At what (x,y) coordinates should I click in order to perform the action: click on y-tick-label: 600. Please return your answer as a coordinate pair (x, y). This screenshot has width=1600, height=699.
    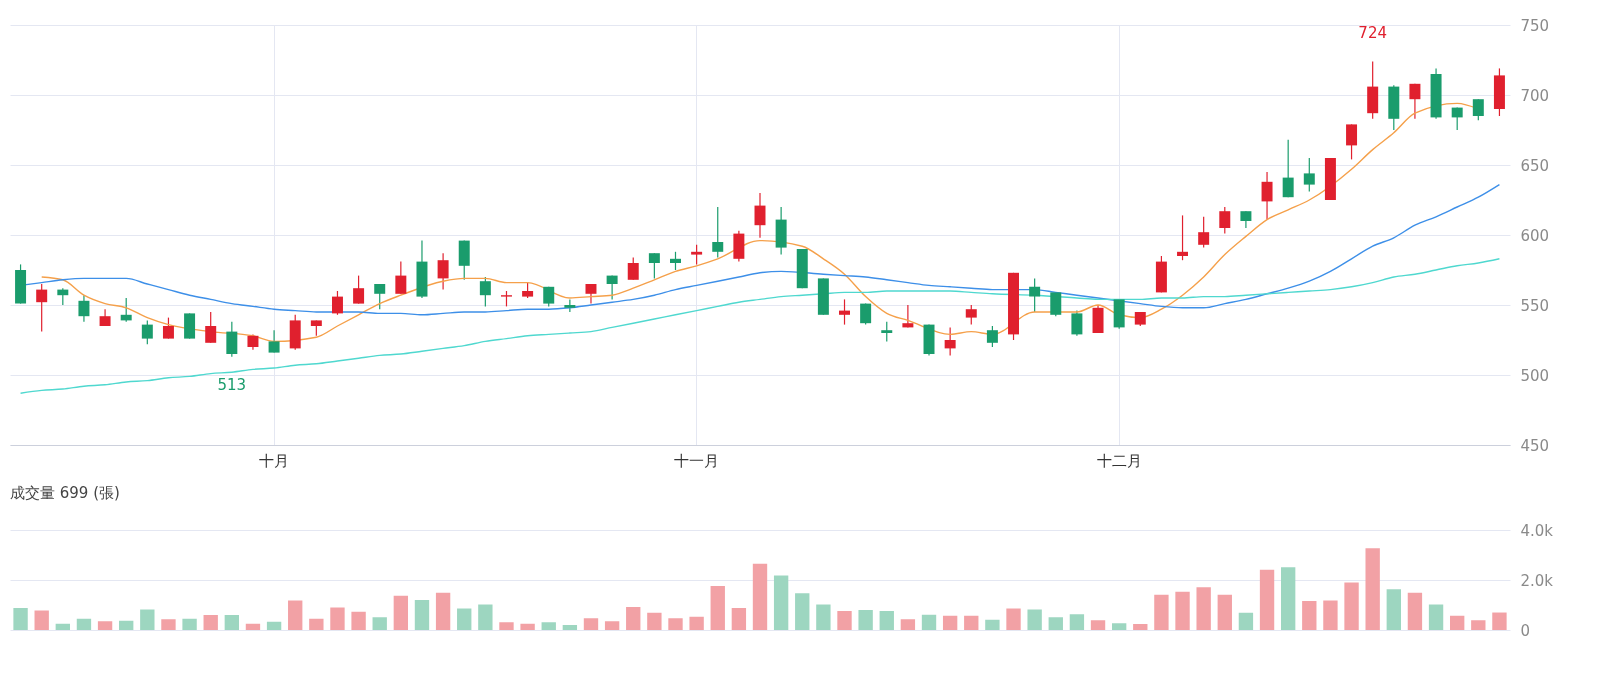
    Looking at the image, I should click on (1535, 235).